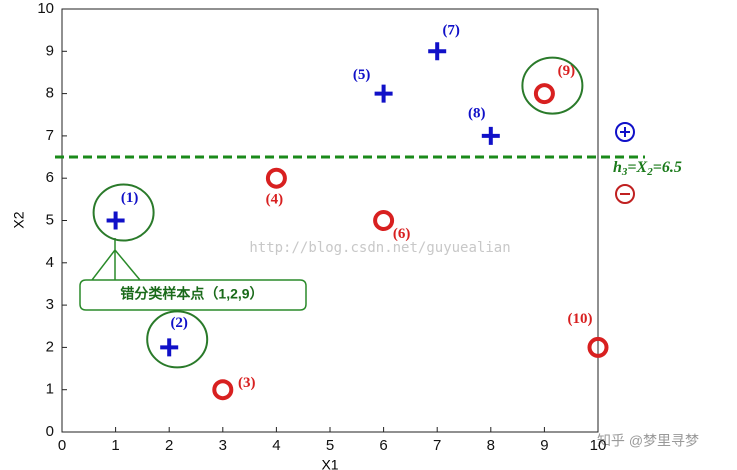 This screenshot has width=737, height=470. Describe the element at coordinates (115, 445) in the screenshot. I see `x-tick-label: 1` at that location.